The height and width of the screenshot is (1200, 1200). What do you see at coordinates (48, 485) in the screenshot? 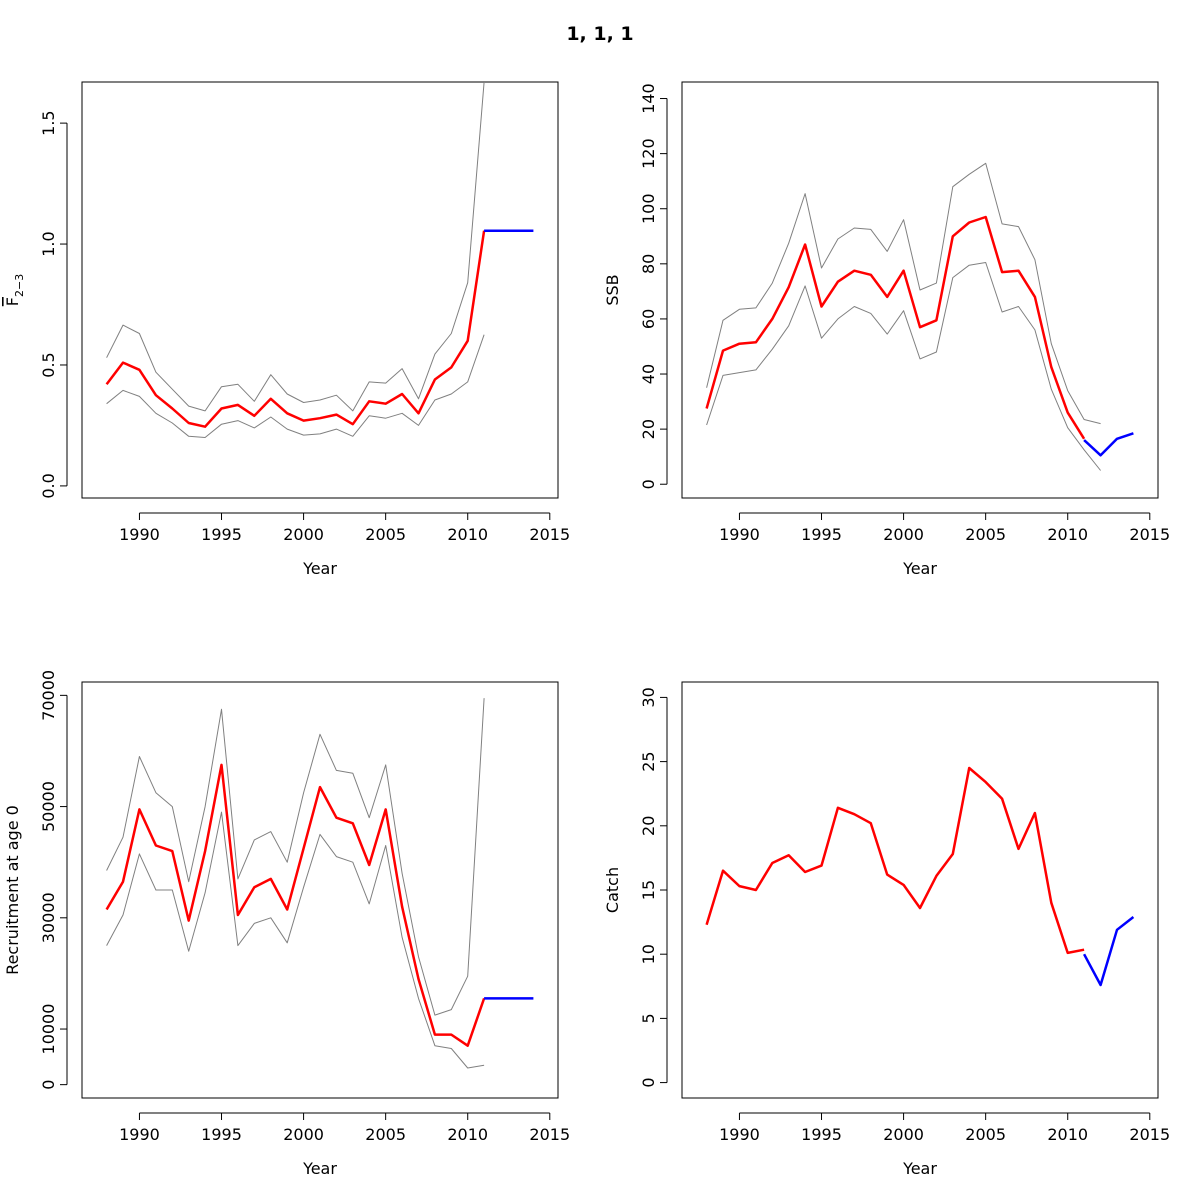
I see `fmort-y-tick-label: 0.0` at bounding box center [48, 485].